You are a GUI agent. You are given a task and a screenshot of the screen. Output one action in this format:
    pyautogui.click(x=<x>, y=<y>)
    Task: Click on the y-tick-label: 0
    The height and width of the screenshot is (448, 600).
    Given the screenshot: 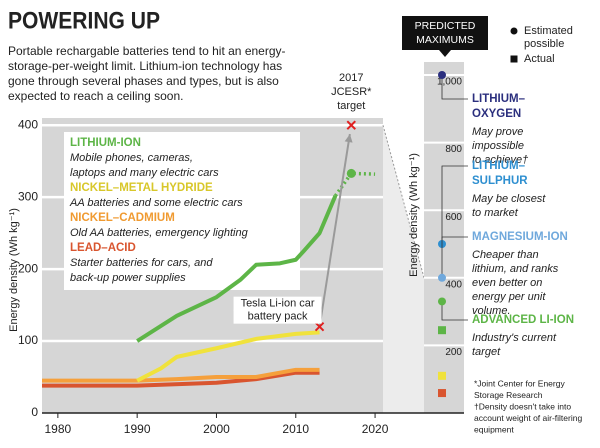 What is the action you would take?
    pyautogui.click(x=34, y=412)
    